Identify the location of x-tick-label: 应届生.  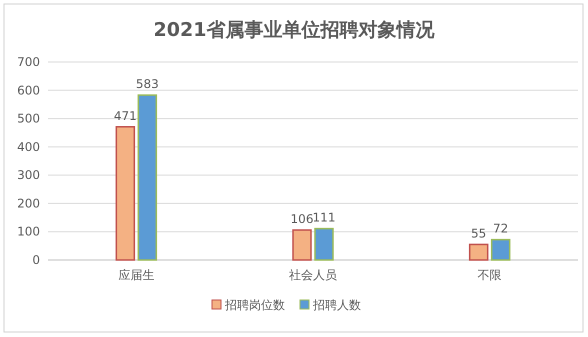
(136, 275).